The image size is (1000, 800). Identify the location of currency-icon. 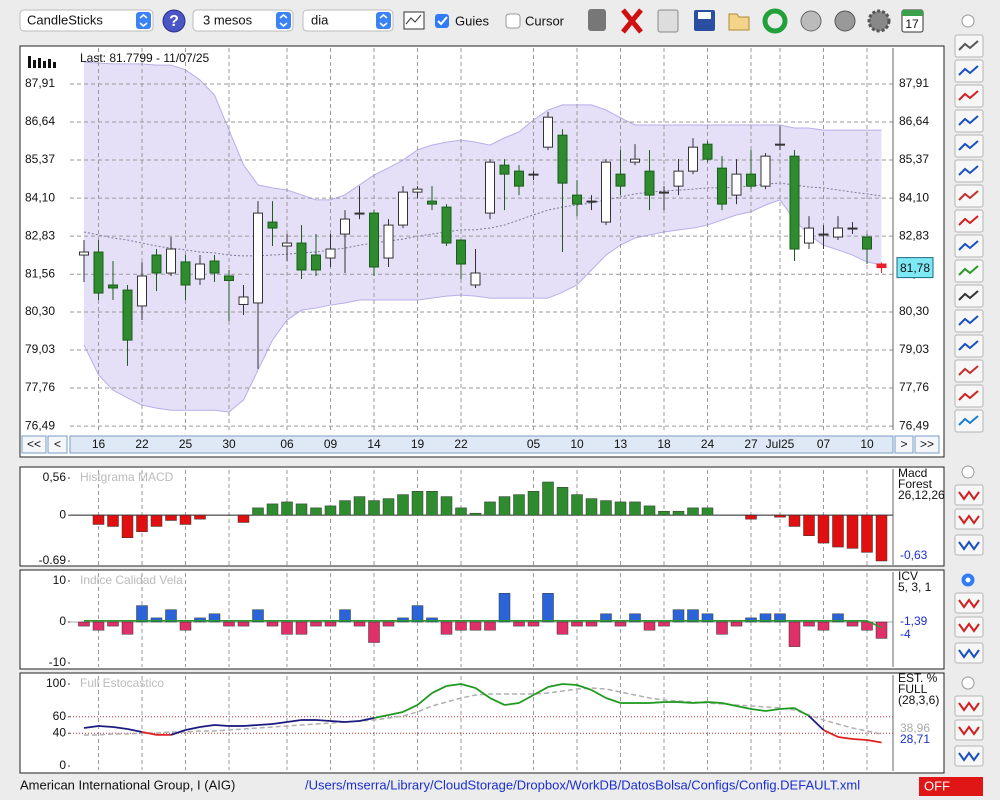
(845, 21).